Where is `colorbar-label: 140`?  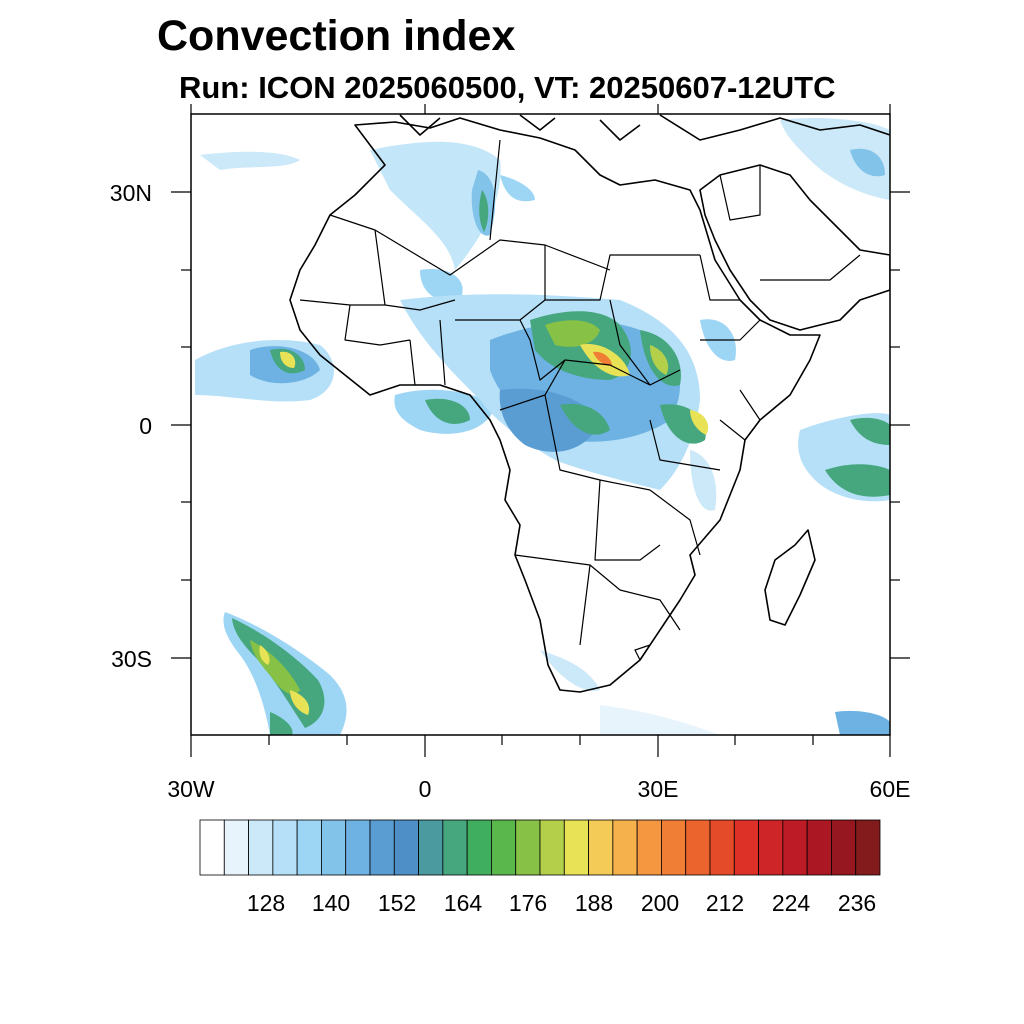 colorbar-label: 140 is located at coordinates (331, 903).